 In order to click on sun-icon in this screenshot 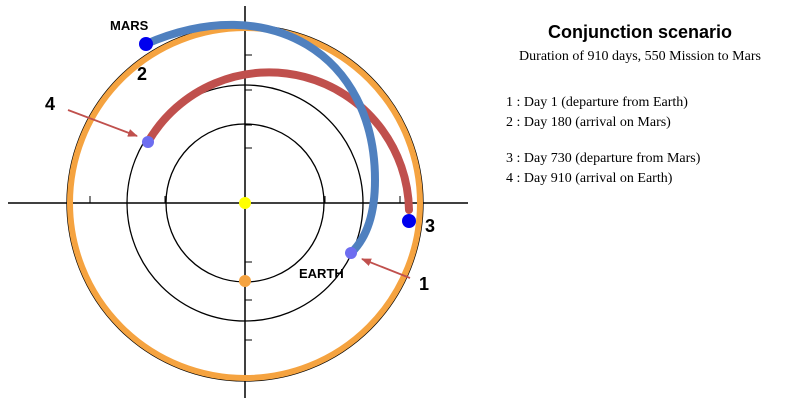, I will do `click(245, 203)`.